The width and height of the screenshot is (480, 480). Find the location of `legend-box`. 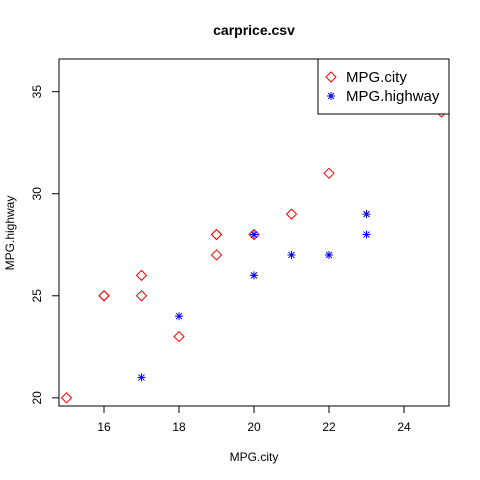

legend-box is located at coordinates (383, 86).